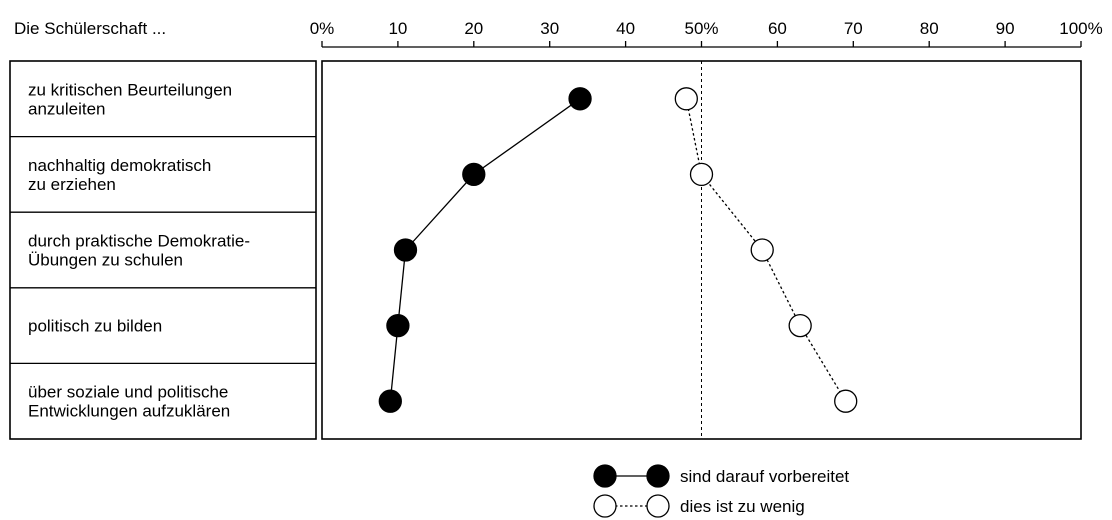 This screenshot has width=1112, height=520. I want to click on category-label: politisch zu bilden, so click(95, 326).